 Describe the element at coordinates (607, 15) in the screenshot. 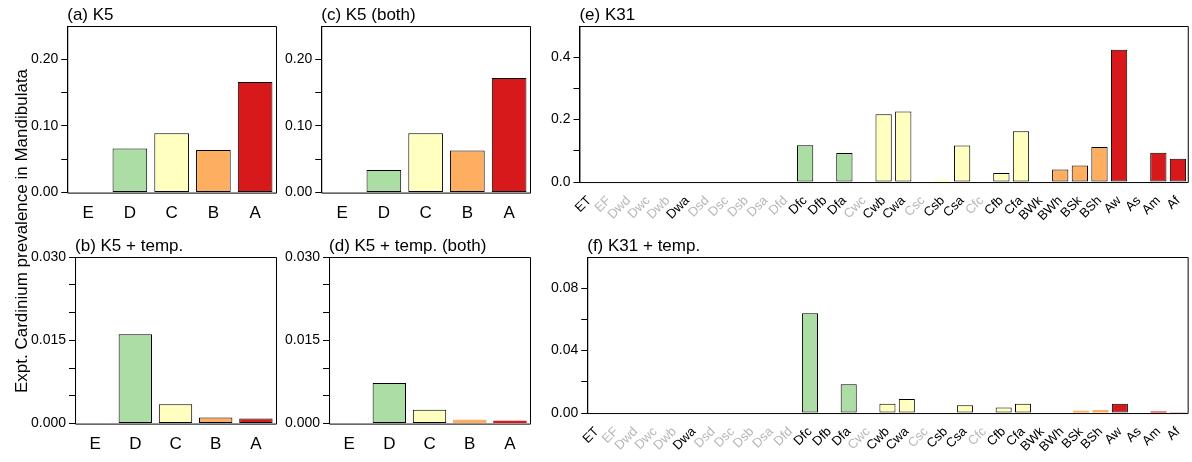

I see `chart-title: (e) K31` at that location.